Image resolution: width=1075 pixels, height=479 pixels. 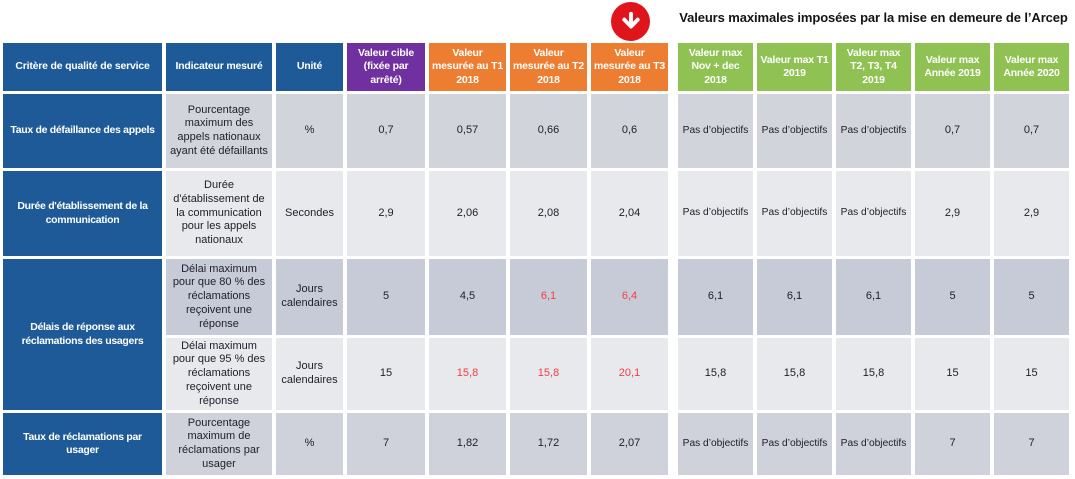 What do you see at coordinates (952, 131) in the screenshot?
I see `row1-max-annee-2019: 0,7` at bounding box center [952, 131].